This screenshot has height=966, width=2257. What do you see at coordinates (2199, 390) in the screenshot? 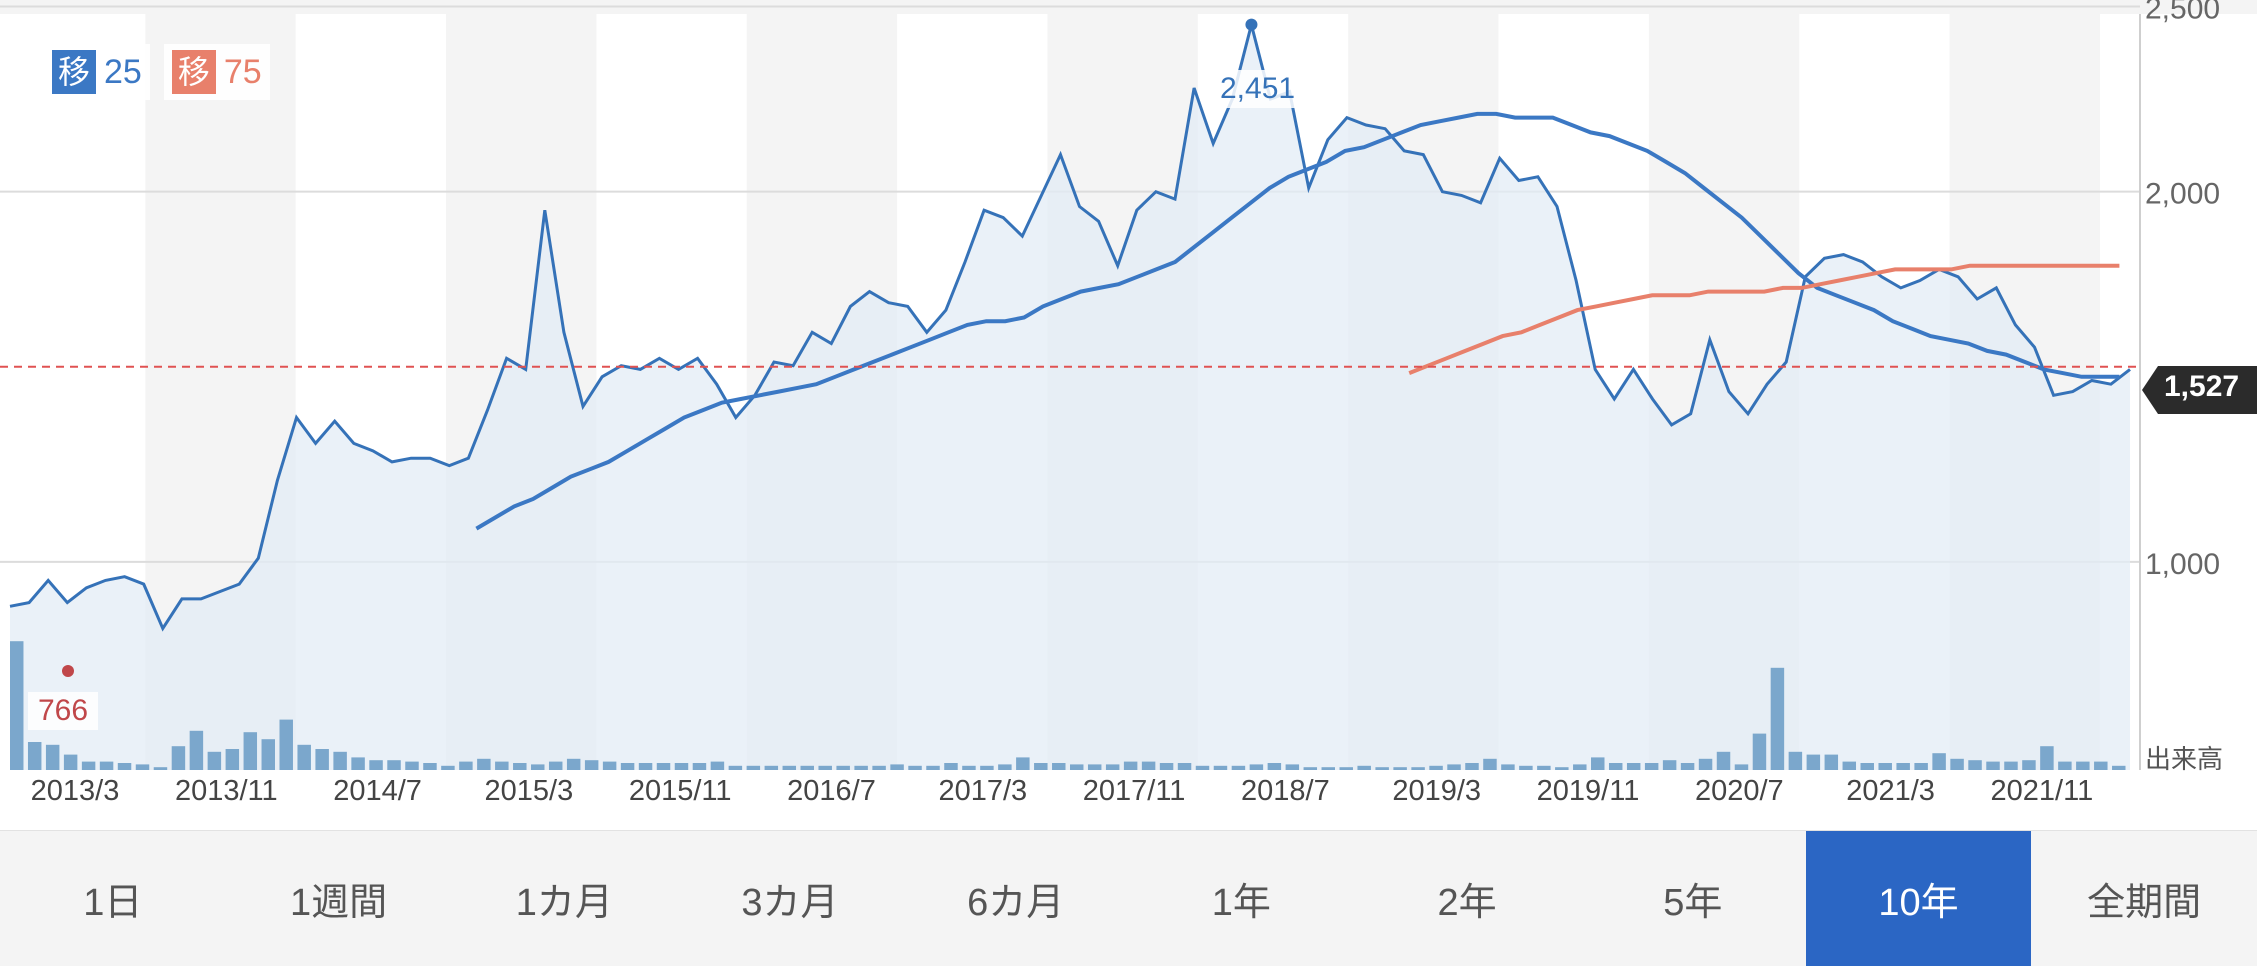
I see `current-price-tag: 1,527` at bounding box center [2199, 390].